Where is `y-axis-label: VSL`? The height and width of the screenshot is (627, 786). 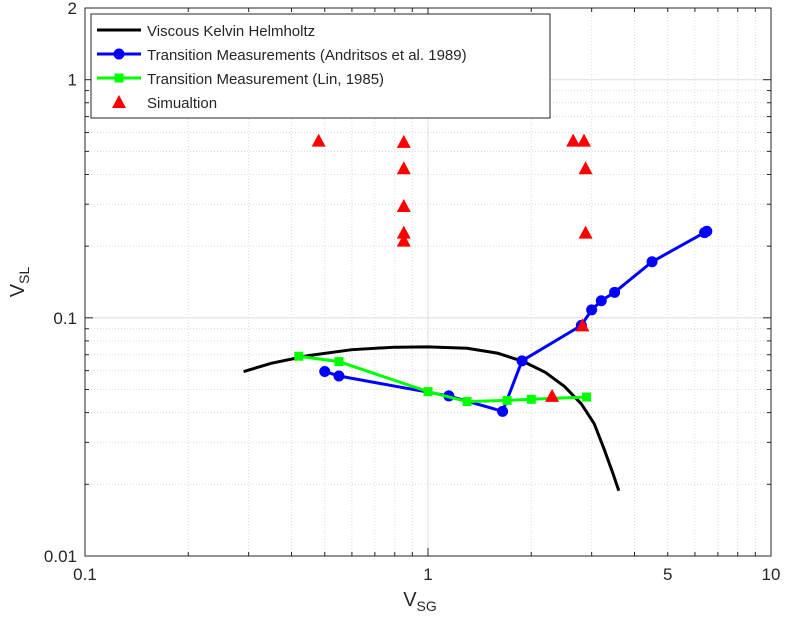
y-axis-label: VSL is located at coordinates (19, 282).